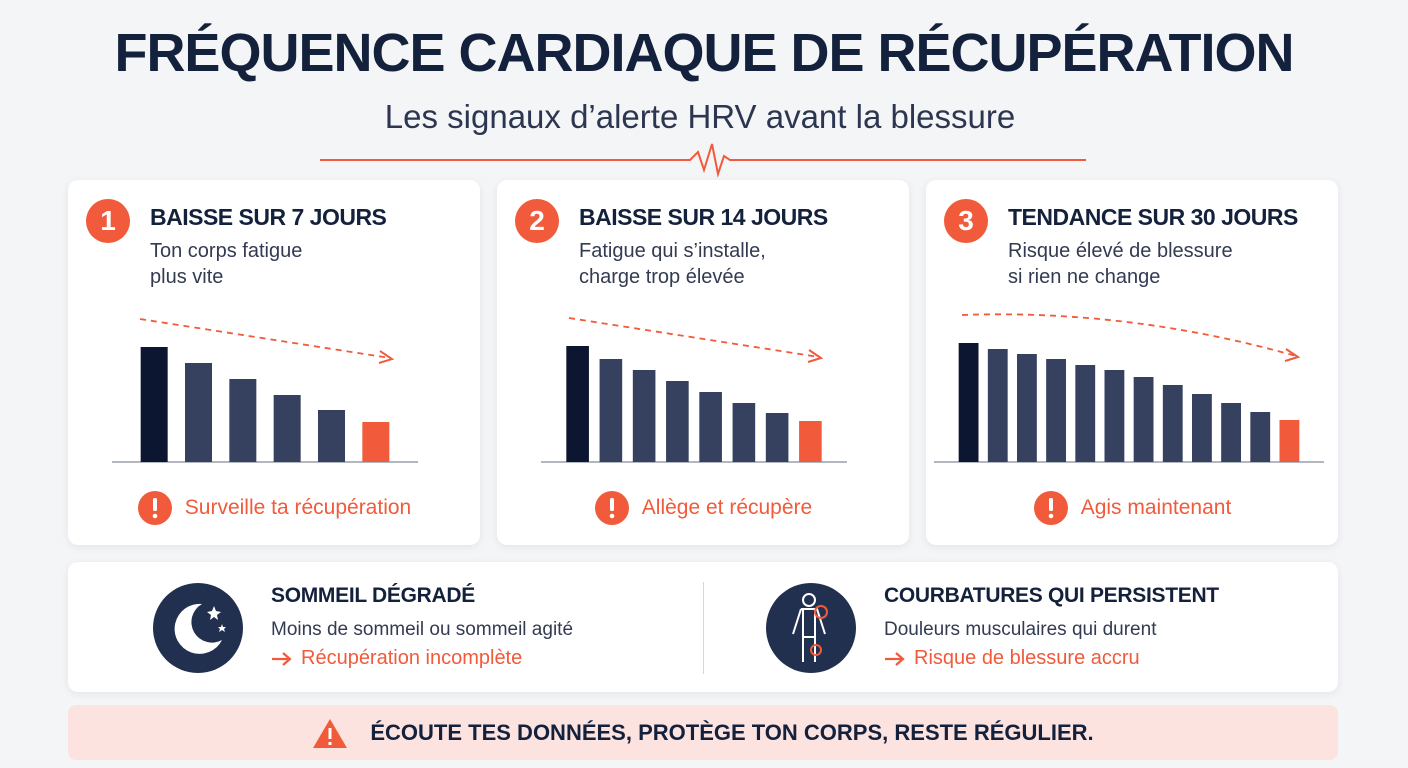  I want to click on sign-consequence: Récupération incomplète, so click(396, 658).